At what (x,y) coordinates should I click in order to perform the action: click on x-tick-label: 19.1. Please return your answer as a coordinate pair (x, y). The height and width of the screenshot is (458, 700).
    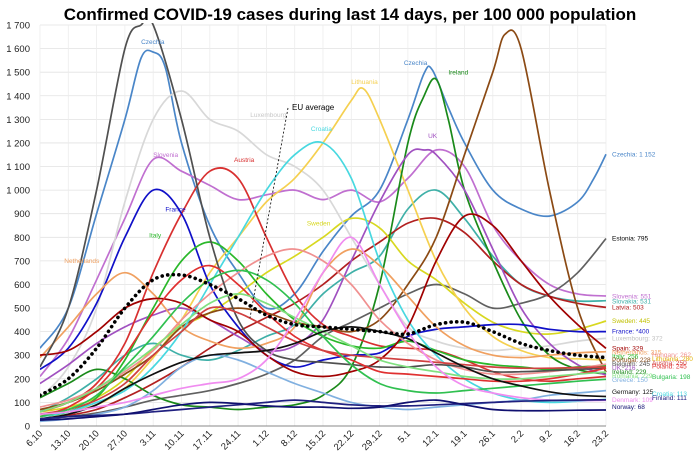
    Looking at the image, I should click on (459, 438).